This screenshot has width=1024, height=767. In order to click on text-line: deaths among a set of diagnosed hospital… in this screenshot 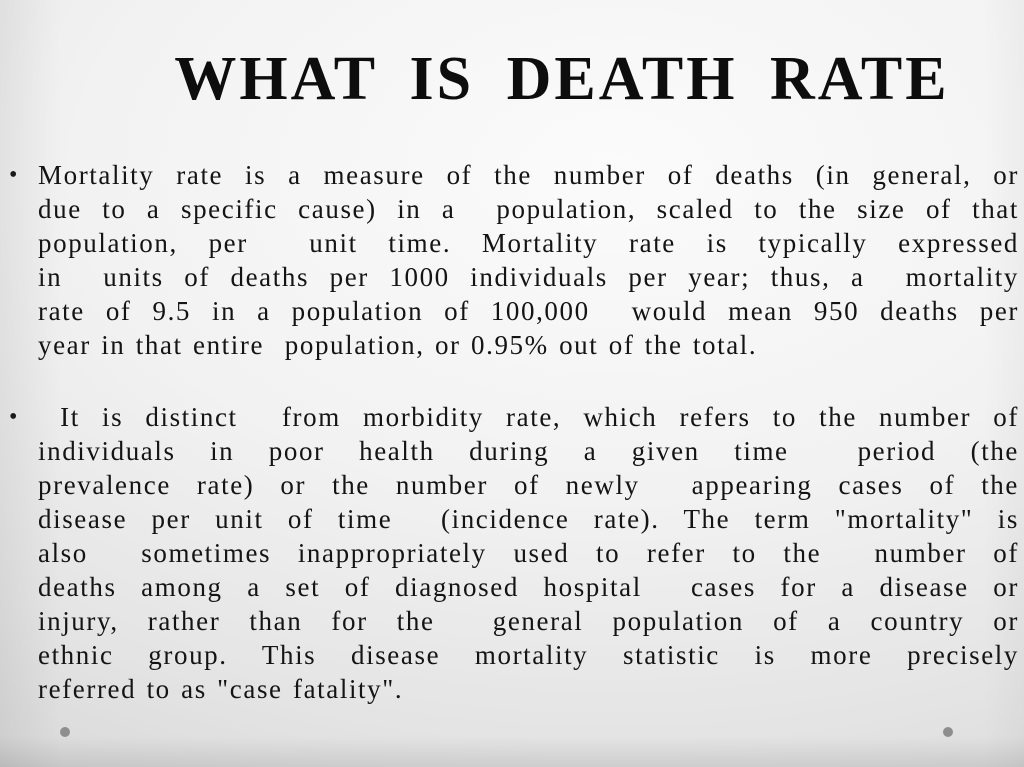, I will do `click(528, 587)`.